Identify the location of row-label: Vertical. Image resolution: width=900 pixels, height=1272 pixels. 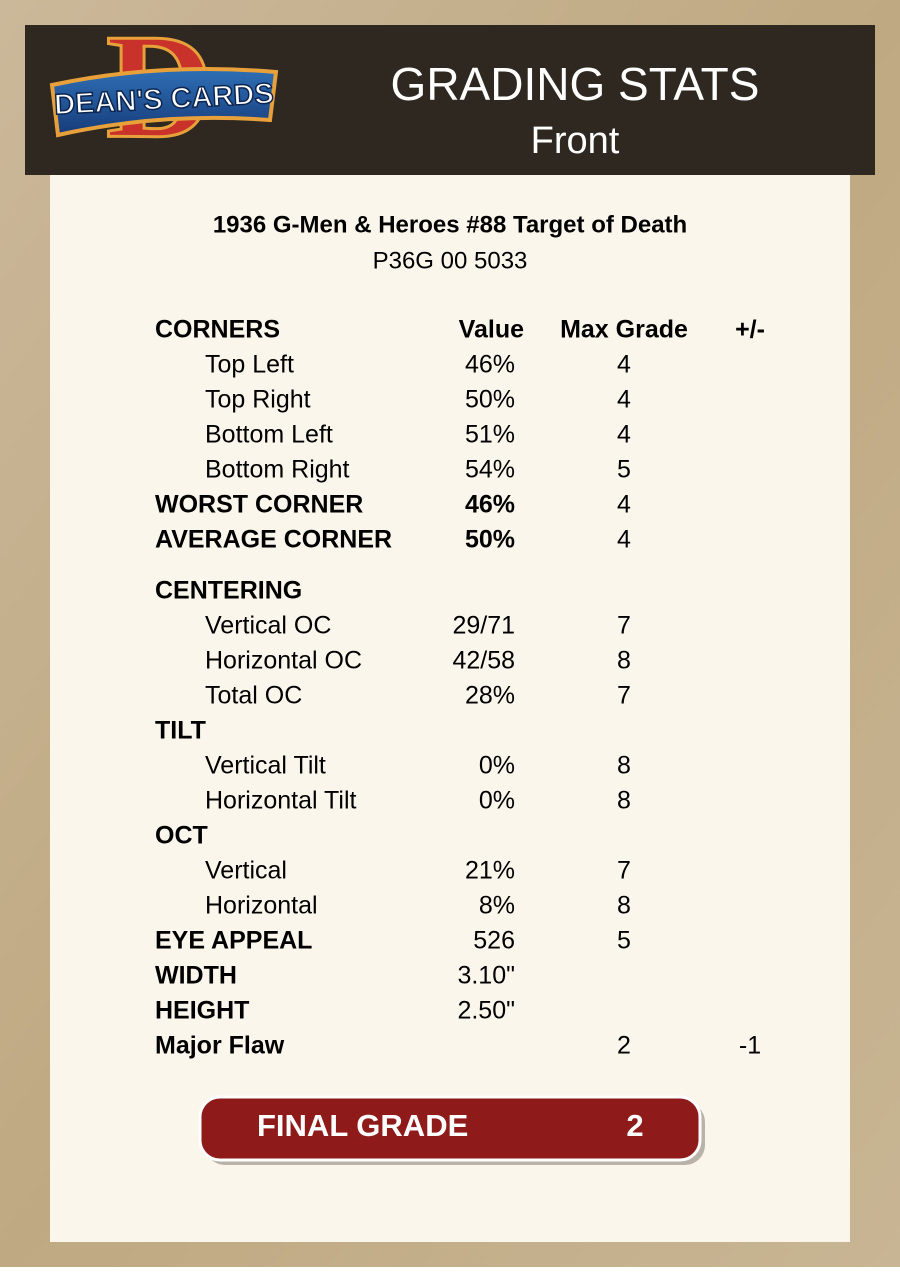
(246, 871).